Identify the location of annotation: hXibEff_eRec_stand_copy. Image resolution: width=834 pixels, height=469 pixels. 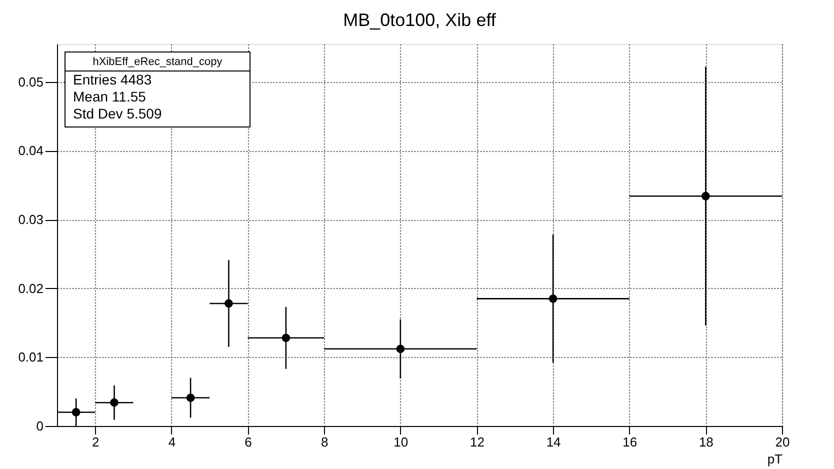
(157, 62).